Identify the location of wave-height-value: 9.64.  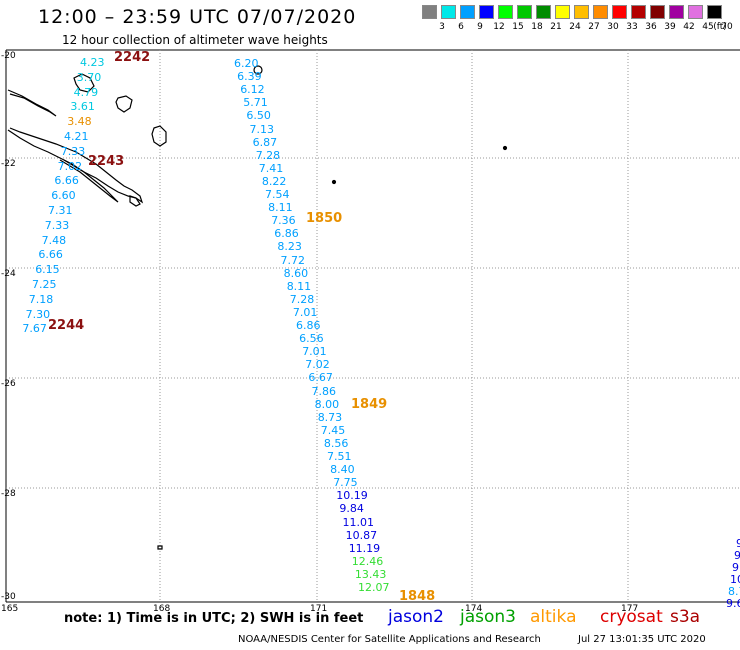
(733, 603).